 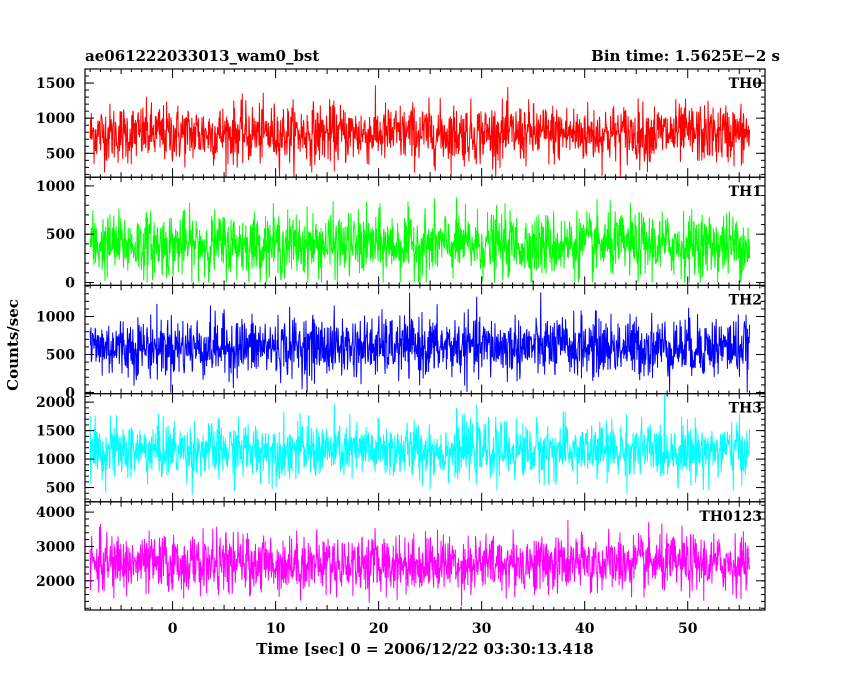 I want to click on series-line-th0123, so click(x=420, y=563).